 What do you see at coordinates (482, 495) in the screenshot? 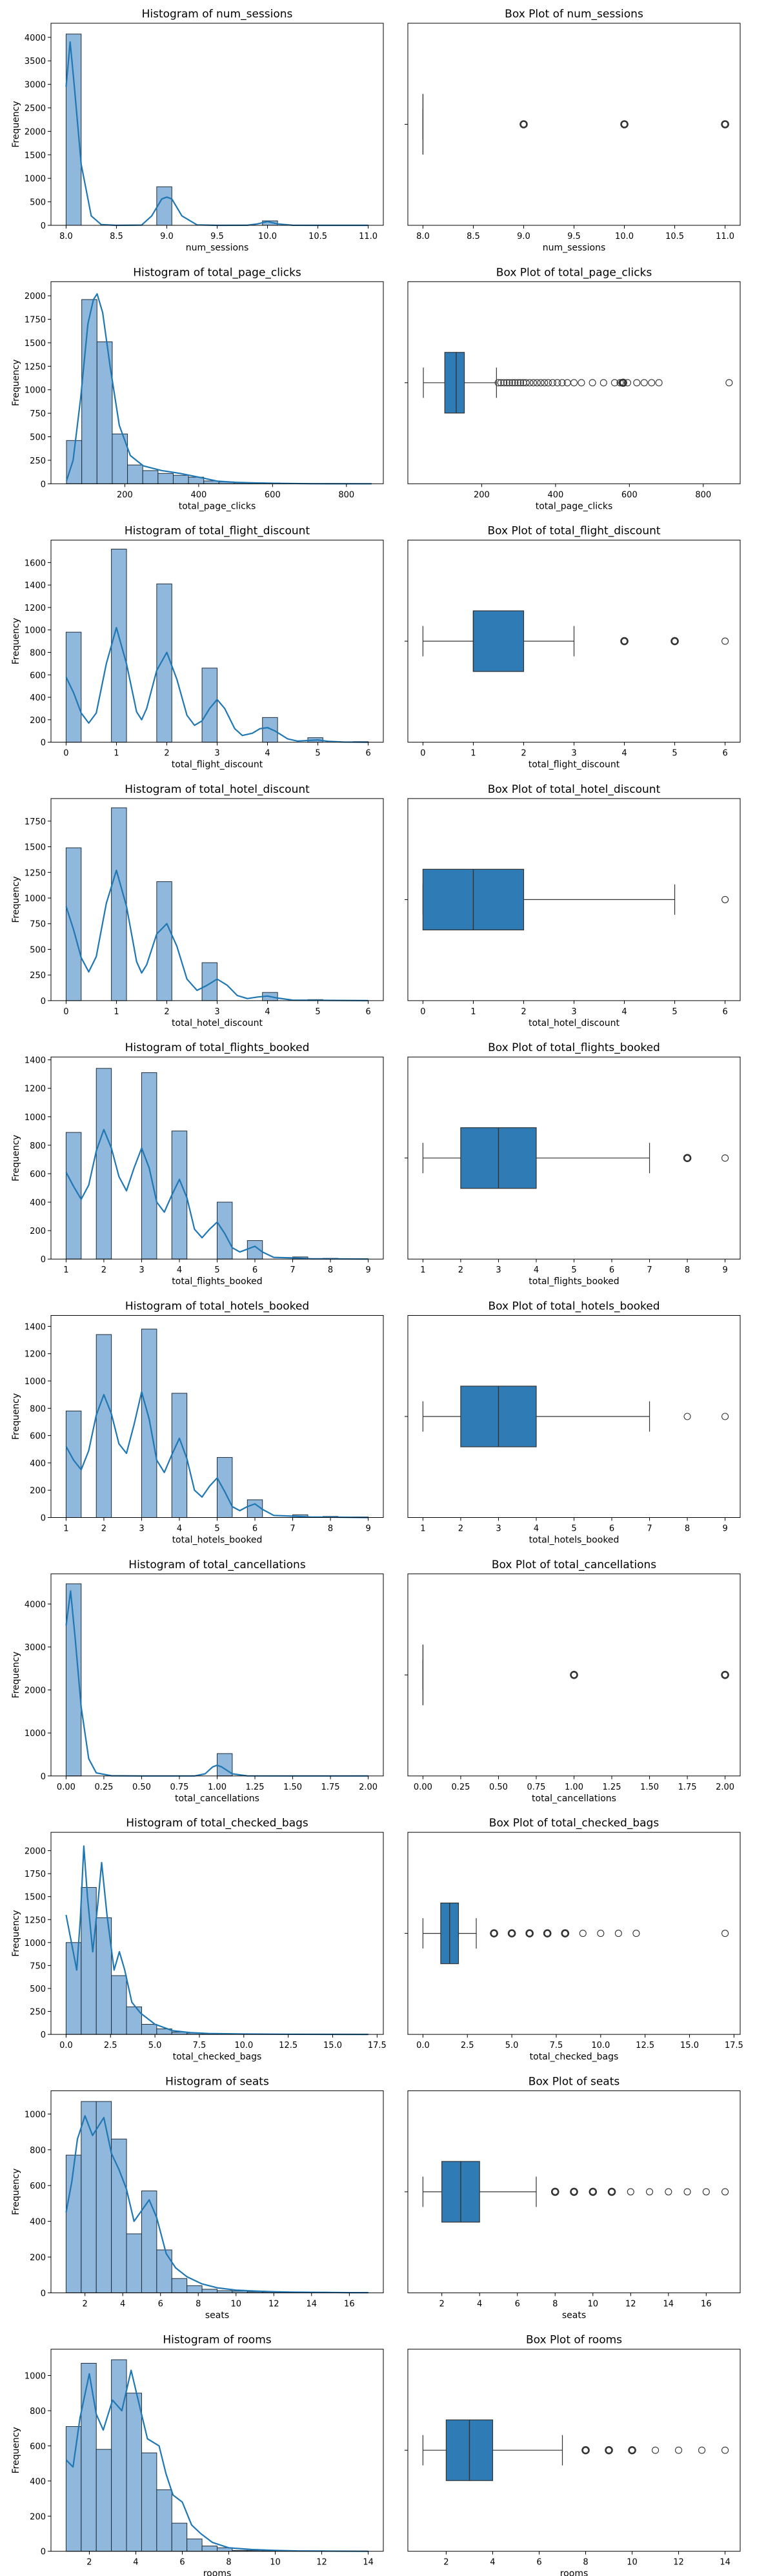
I see `x-tick-label: 200` at bounding box center [482, 495].